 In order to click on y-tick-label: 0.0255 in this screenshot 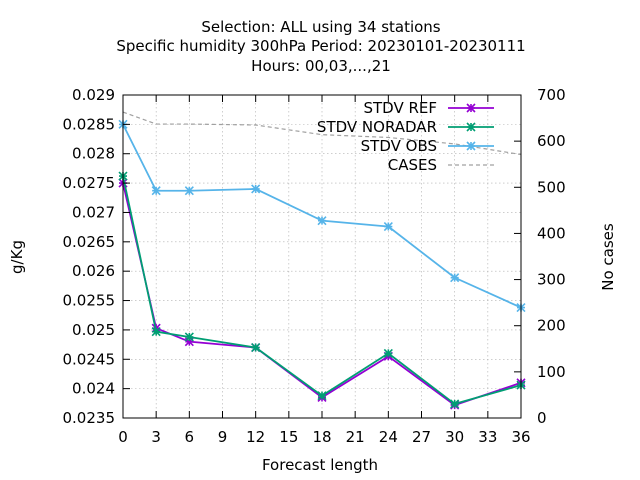, I will do `click(89, 301)`.